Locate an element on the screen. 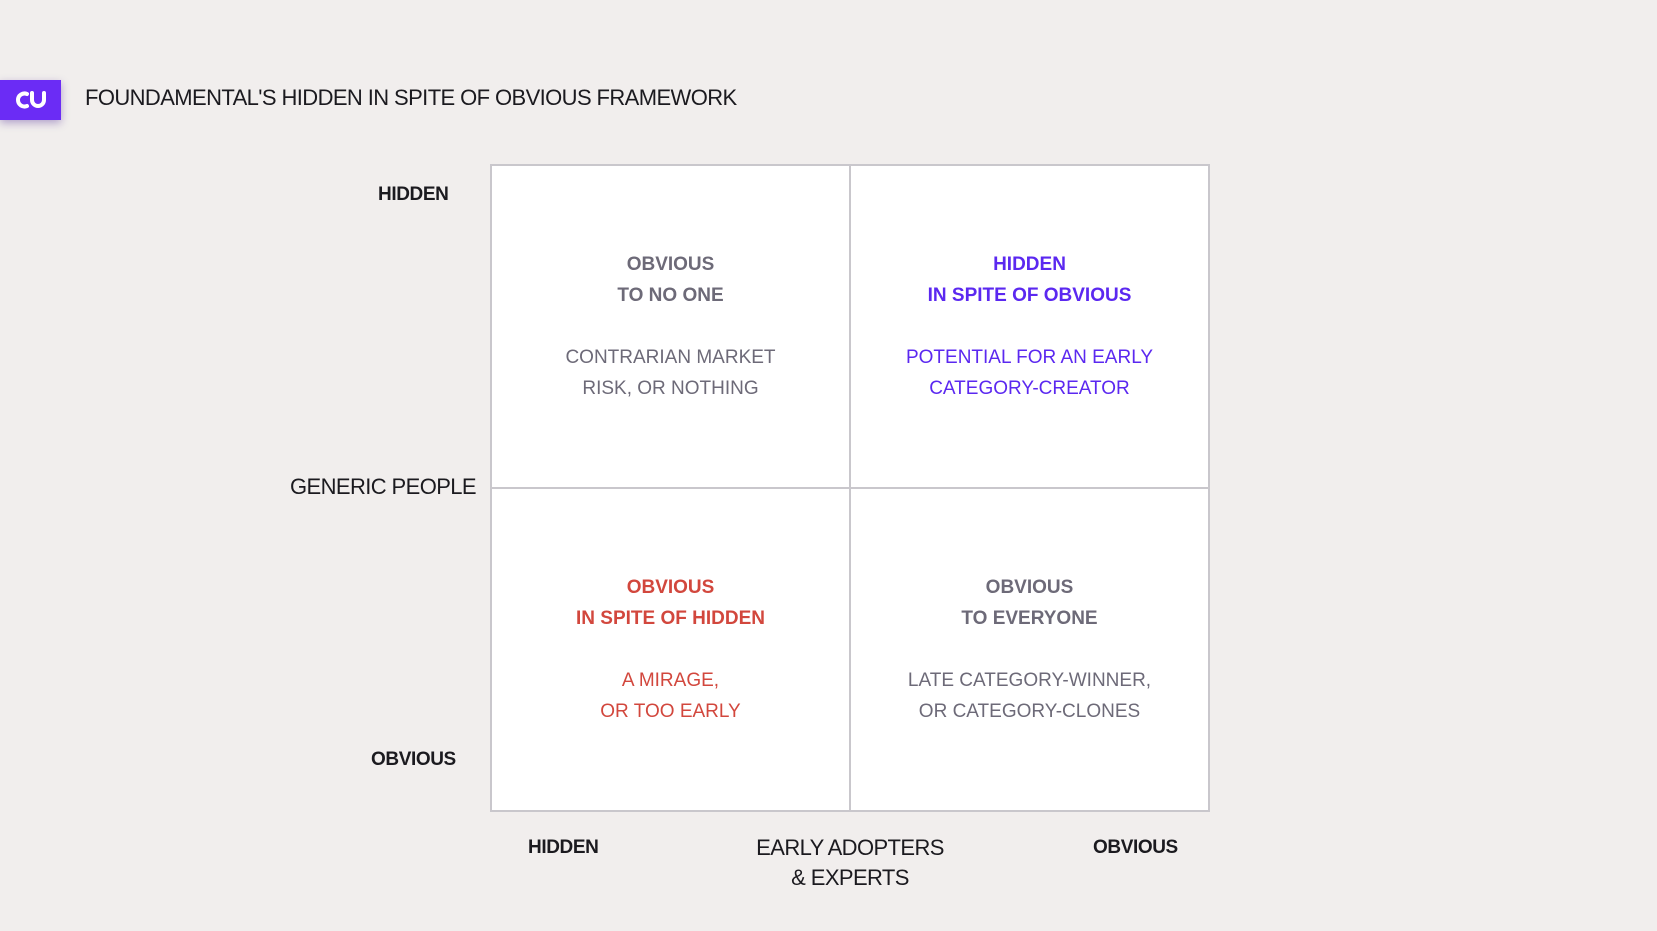 The image size is (1657, 931). quadrant-heading: OBVIOUS TO EVERYONE is located at coordinates (1029, 603).